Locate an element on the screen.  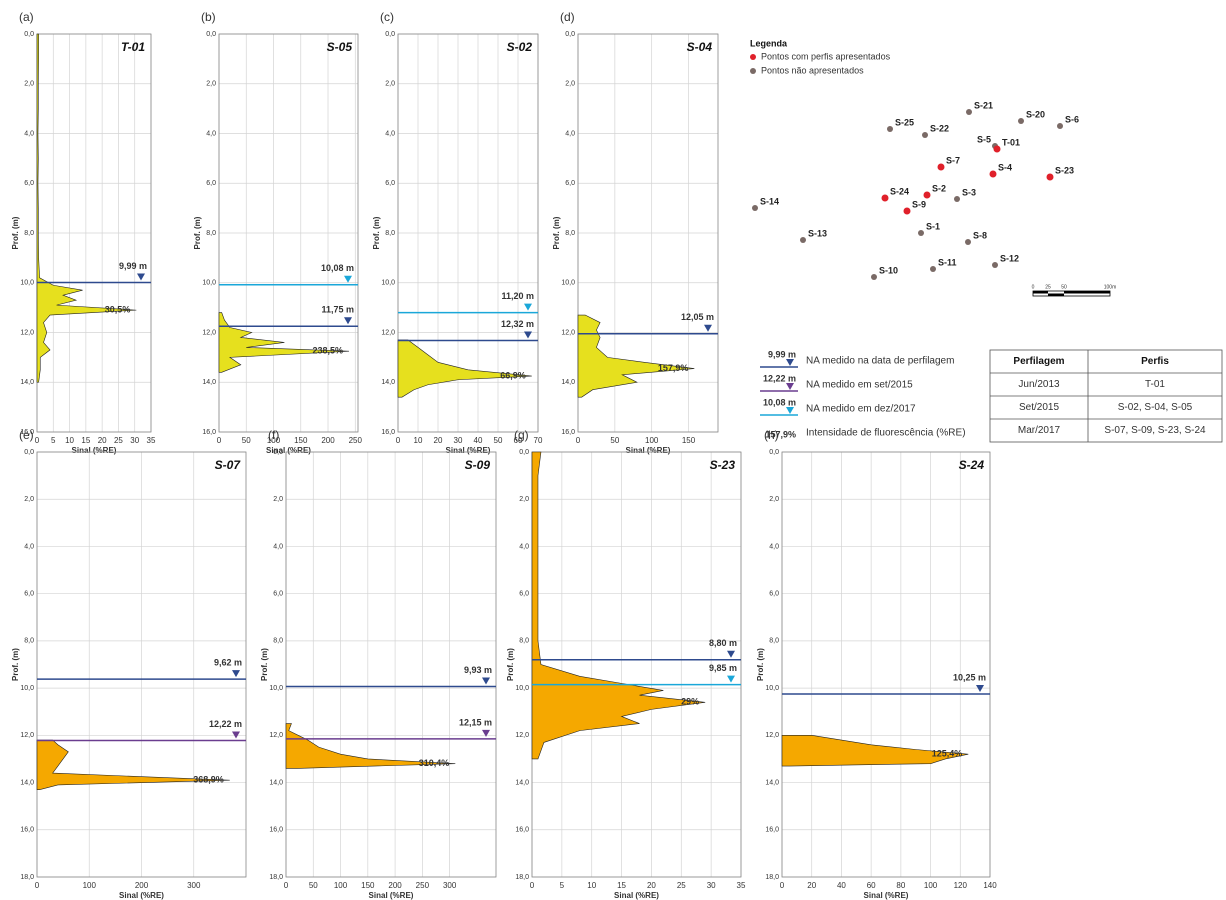
map-point-label: S-13 is located at coordinates (817, 233).